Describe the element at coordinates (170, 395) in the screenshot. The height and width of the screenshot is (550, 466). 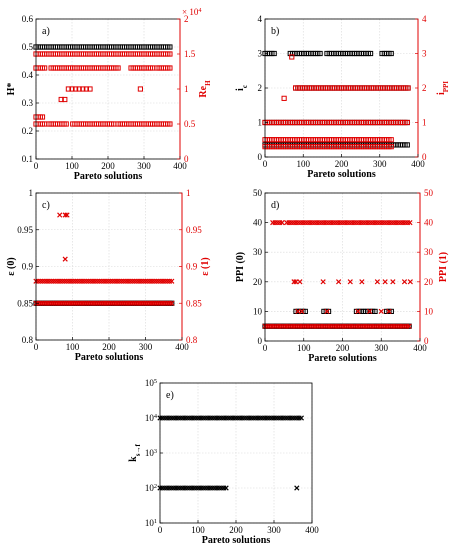
I see `panel-label: e)` at that location.